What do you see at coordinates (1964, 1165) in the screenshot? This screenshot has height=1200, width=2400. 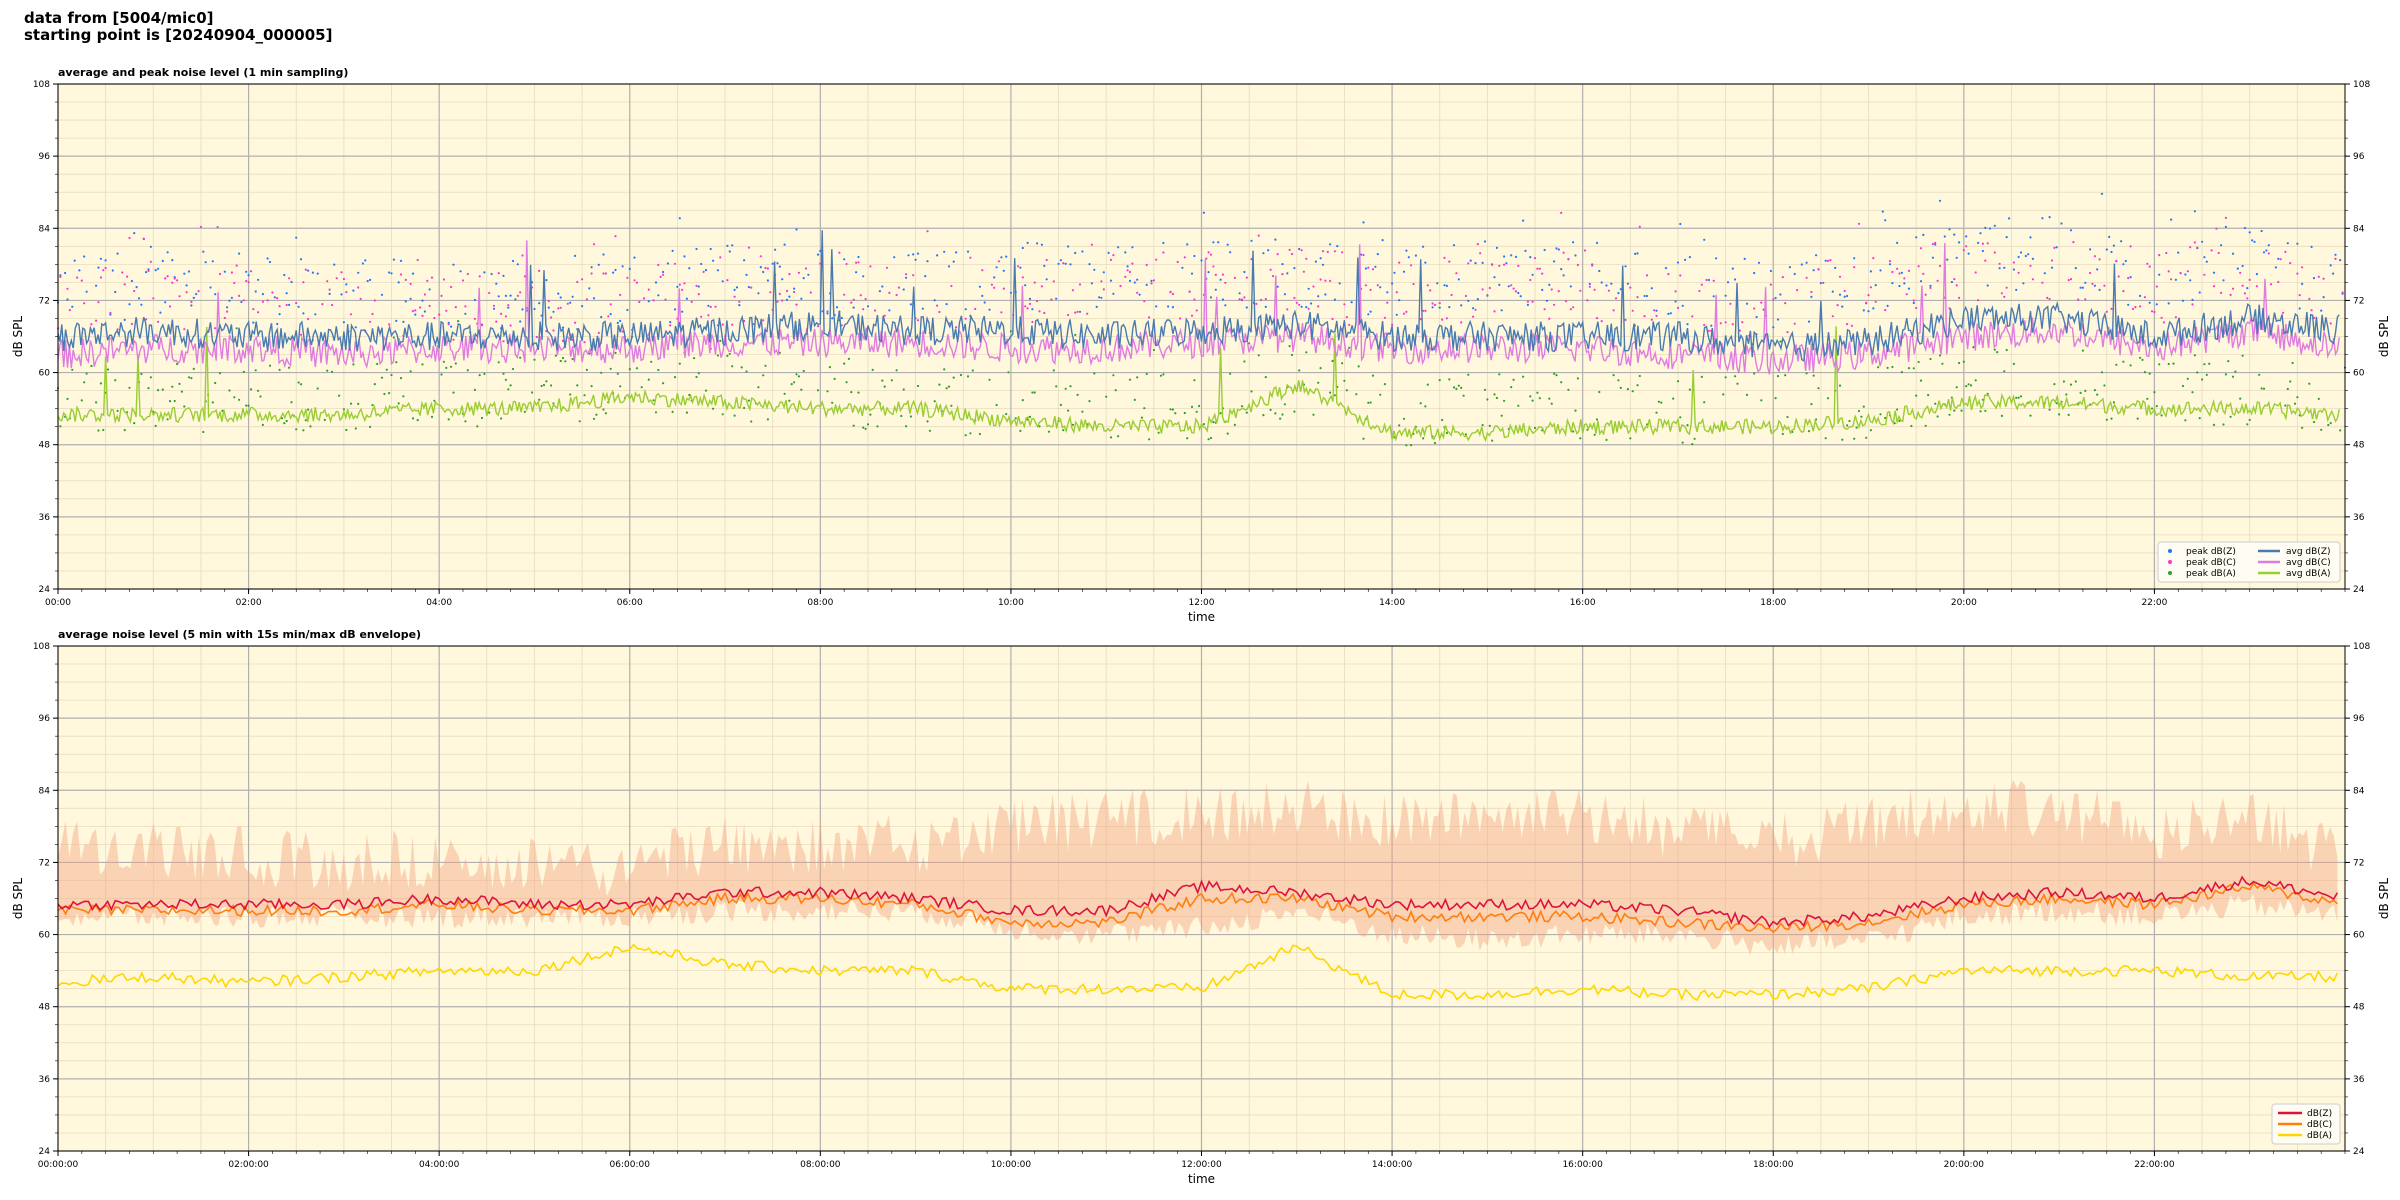 I see `chart2-xtick-label: 20:00:00` at bounding box center [1964, 1165].